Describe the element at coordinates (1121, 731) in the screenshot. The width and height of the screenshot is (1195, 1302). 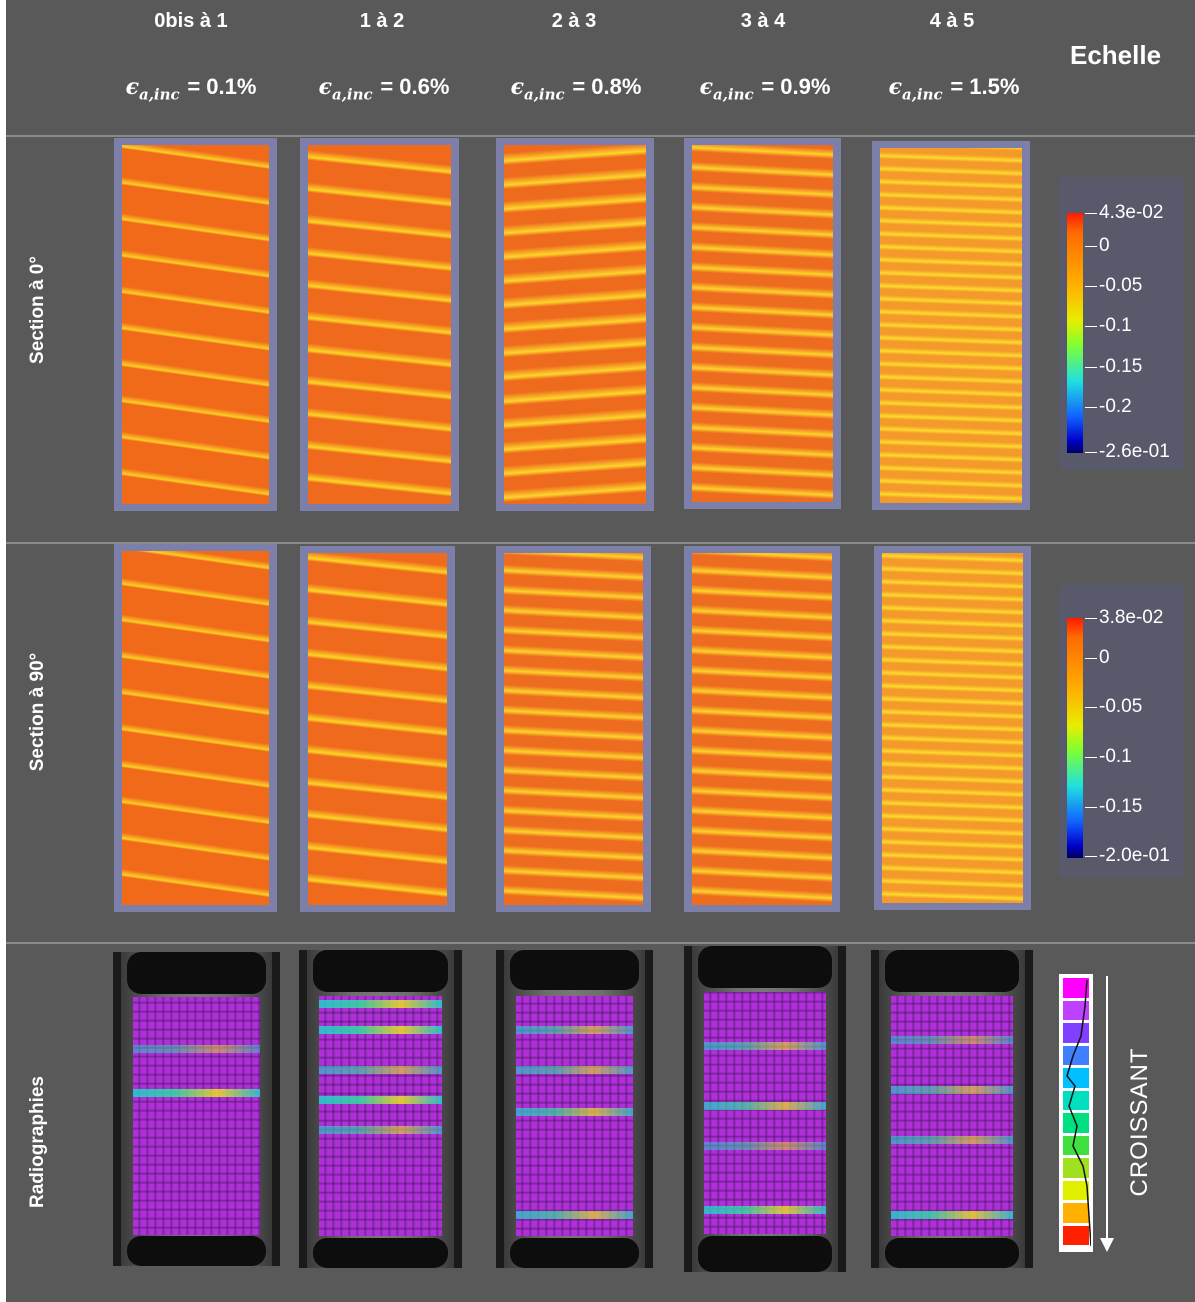
I see `colorbar-90deg: 3.8e-02 0 -0.05 -0.1 -0.15 -2.0e-01` at that location.